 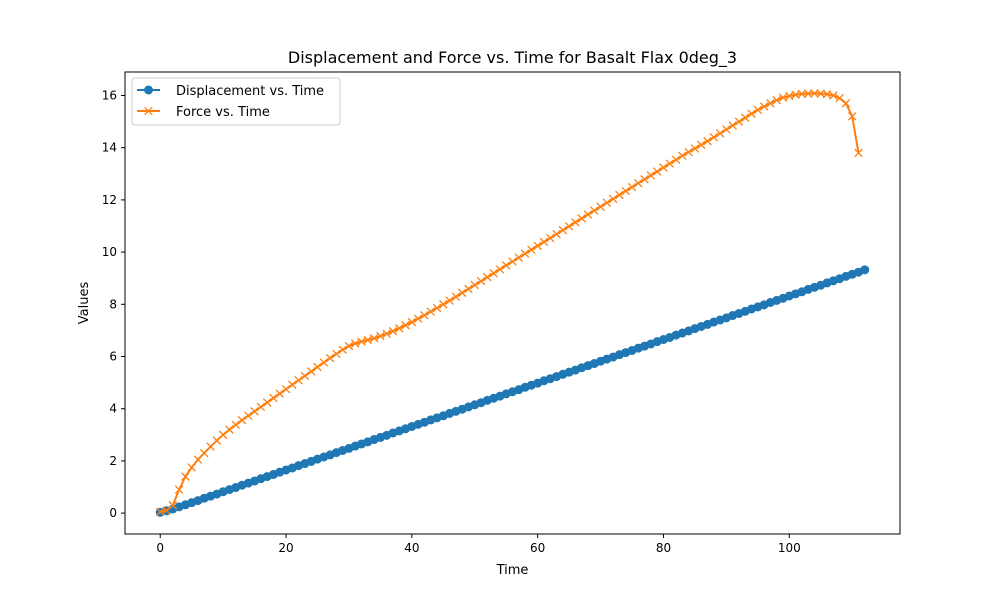 What do you see at coordinates (537, 548) in the screenshot?
I see `x-tick-label: 60` at bounding box center [537, 548].